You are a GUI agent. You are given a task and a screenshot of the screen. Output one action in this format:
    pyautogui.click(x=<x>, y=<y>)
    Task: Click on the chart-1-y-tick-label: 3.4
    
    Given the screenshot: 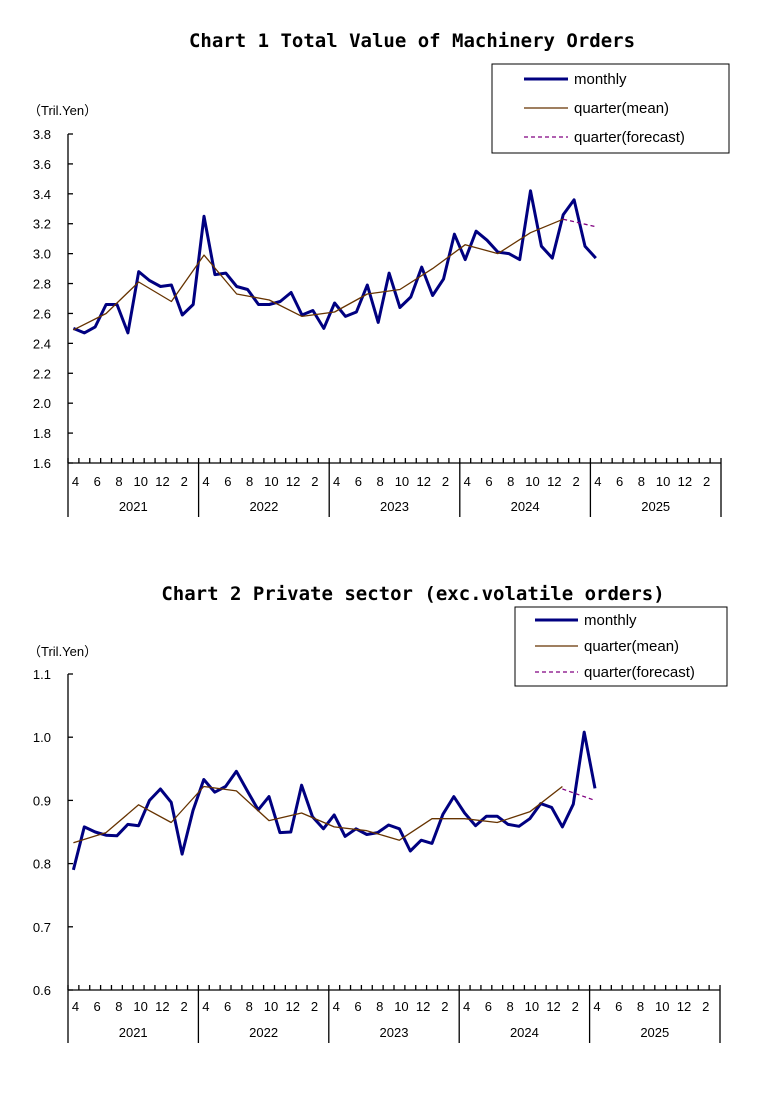 What is the action you would take?
    pyautogui.click(x=42, y=194)
    